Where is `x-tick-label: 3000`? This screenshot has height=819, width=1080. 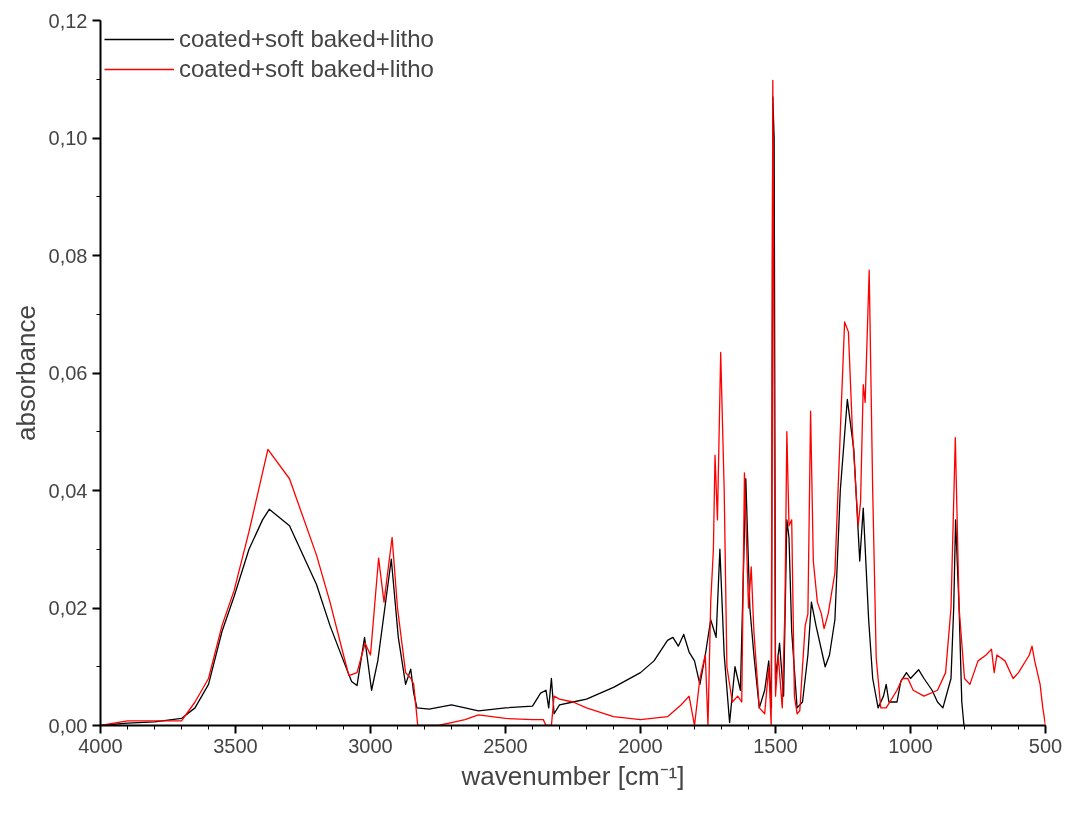 x-tick-label: 3000 is located at coordinates (370, 745).